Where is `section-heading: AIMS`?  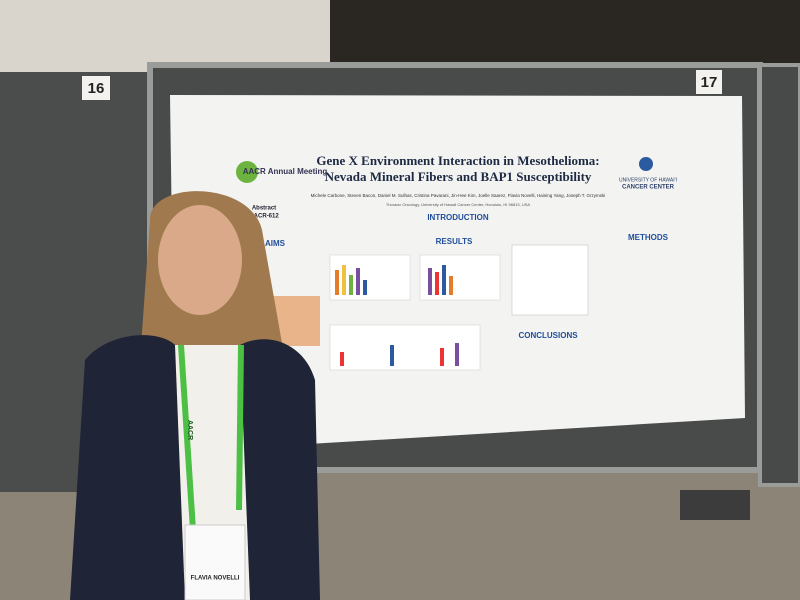
section-heading: AIMS is located at coordinates (275, 243).